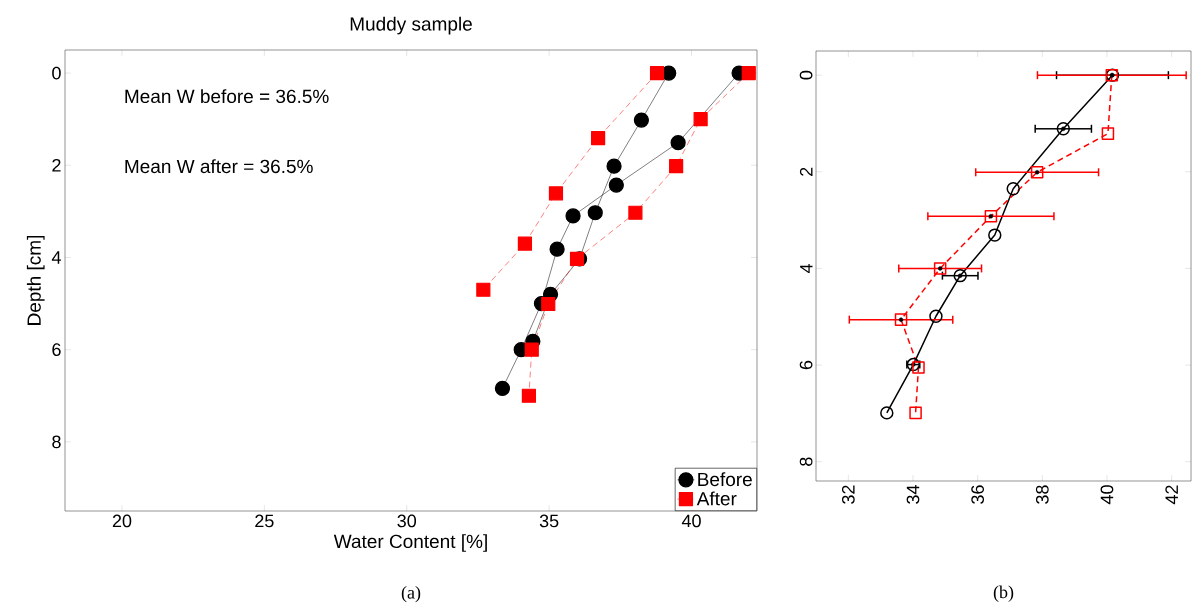 The width and height of the screenshot is (1193, 616). What do you see at coordinates (219, 166) in the screenshot?
I see `annotation: Mean W after = 36.5%` at bounding box center [219, 166].